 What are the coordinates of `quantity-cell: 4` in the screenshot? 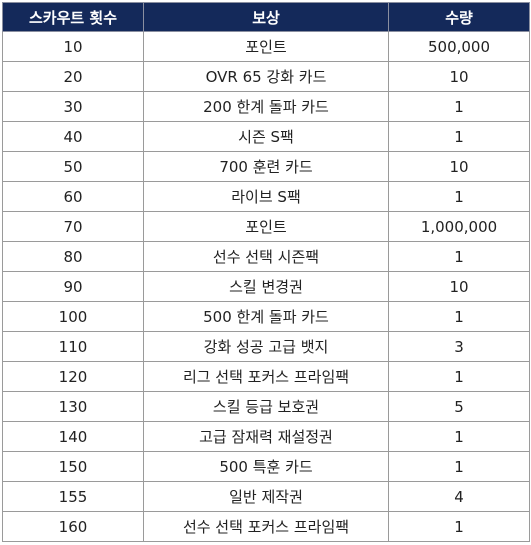 It's located at (459, 496).